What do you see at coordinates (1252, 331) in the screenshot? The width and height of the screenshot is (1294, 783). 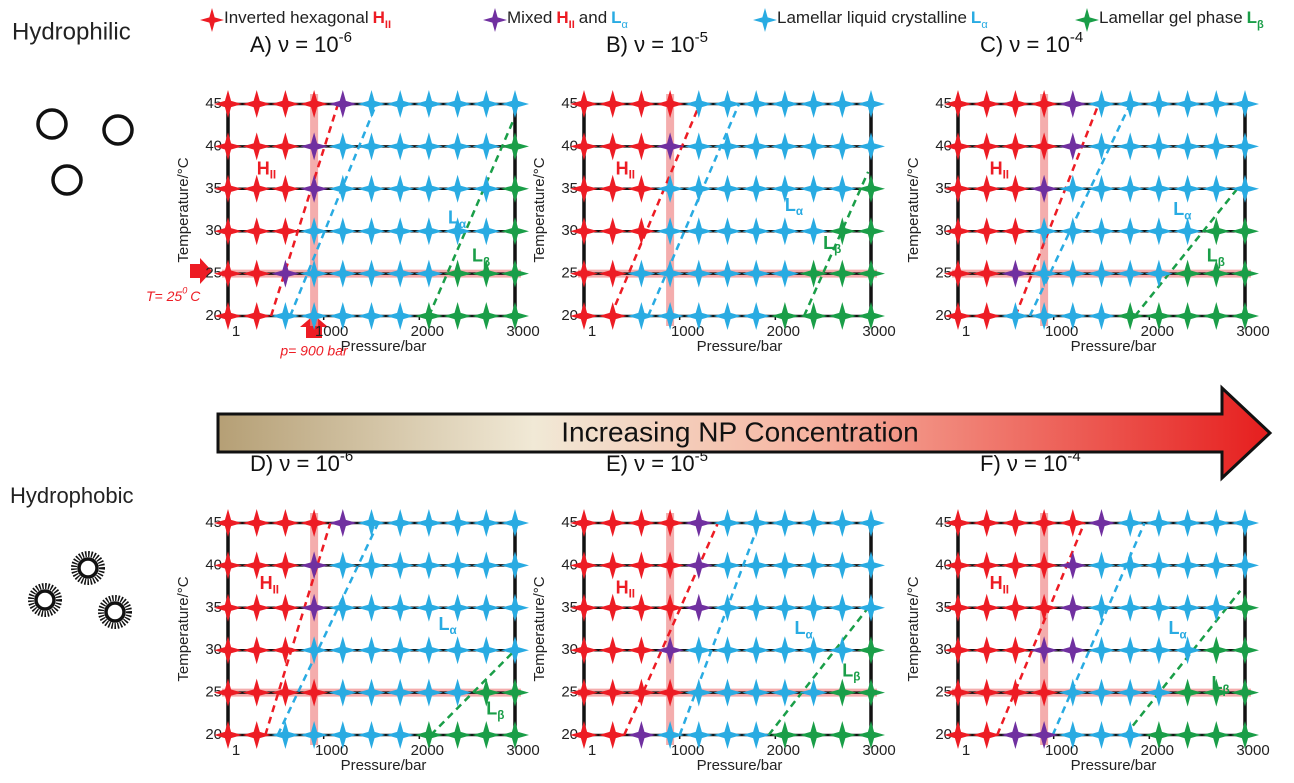 I see `x-tick-label: 3000` at bounding box center [1252, 331].